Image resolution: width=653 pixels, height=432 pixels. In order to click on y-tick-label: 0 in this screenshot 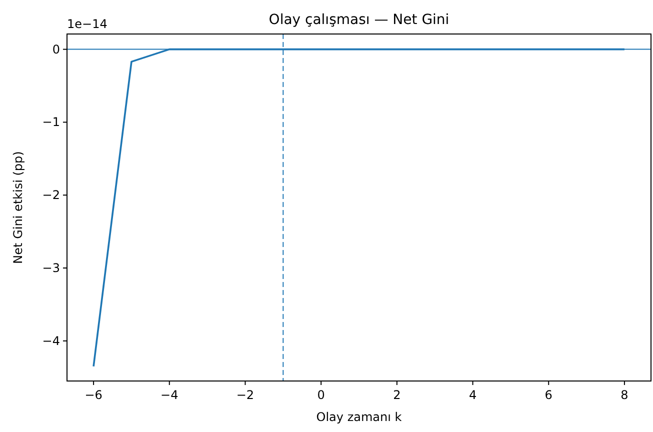, I will do `click(56, 49)`.